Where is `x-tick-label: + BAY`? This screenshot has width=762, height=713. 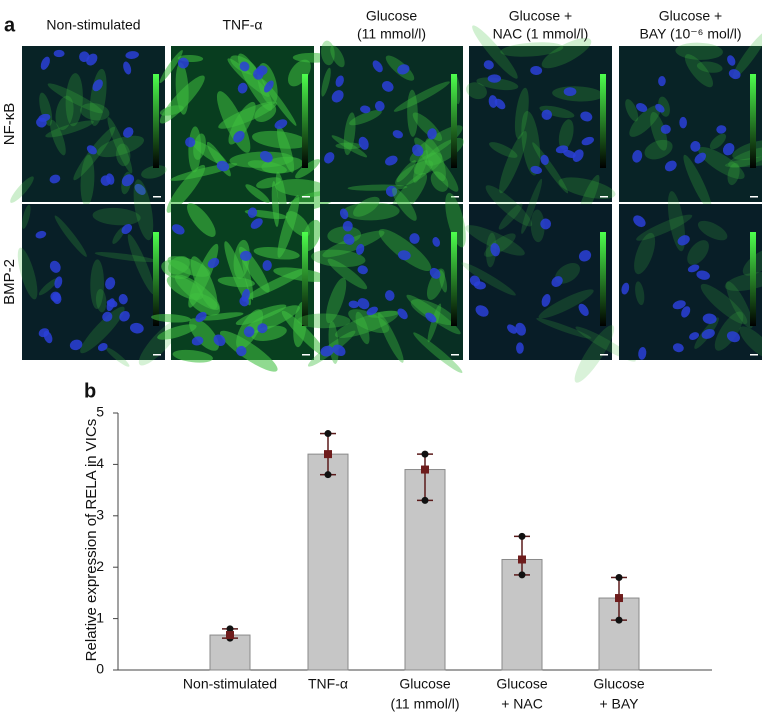
x-tick-label: + BAY is located at coordinates (619, 704).